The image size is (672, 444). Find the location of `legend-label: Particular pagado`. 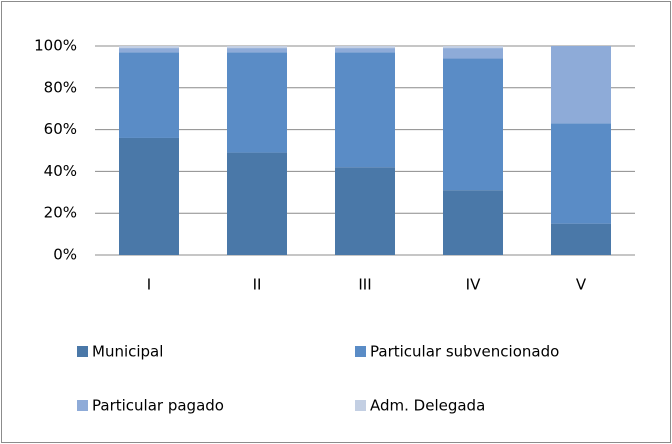

legend-label: Particular pagado is located at coordinates (158, 406).